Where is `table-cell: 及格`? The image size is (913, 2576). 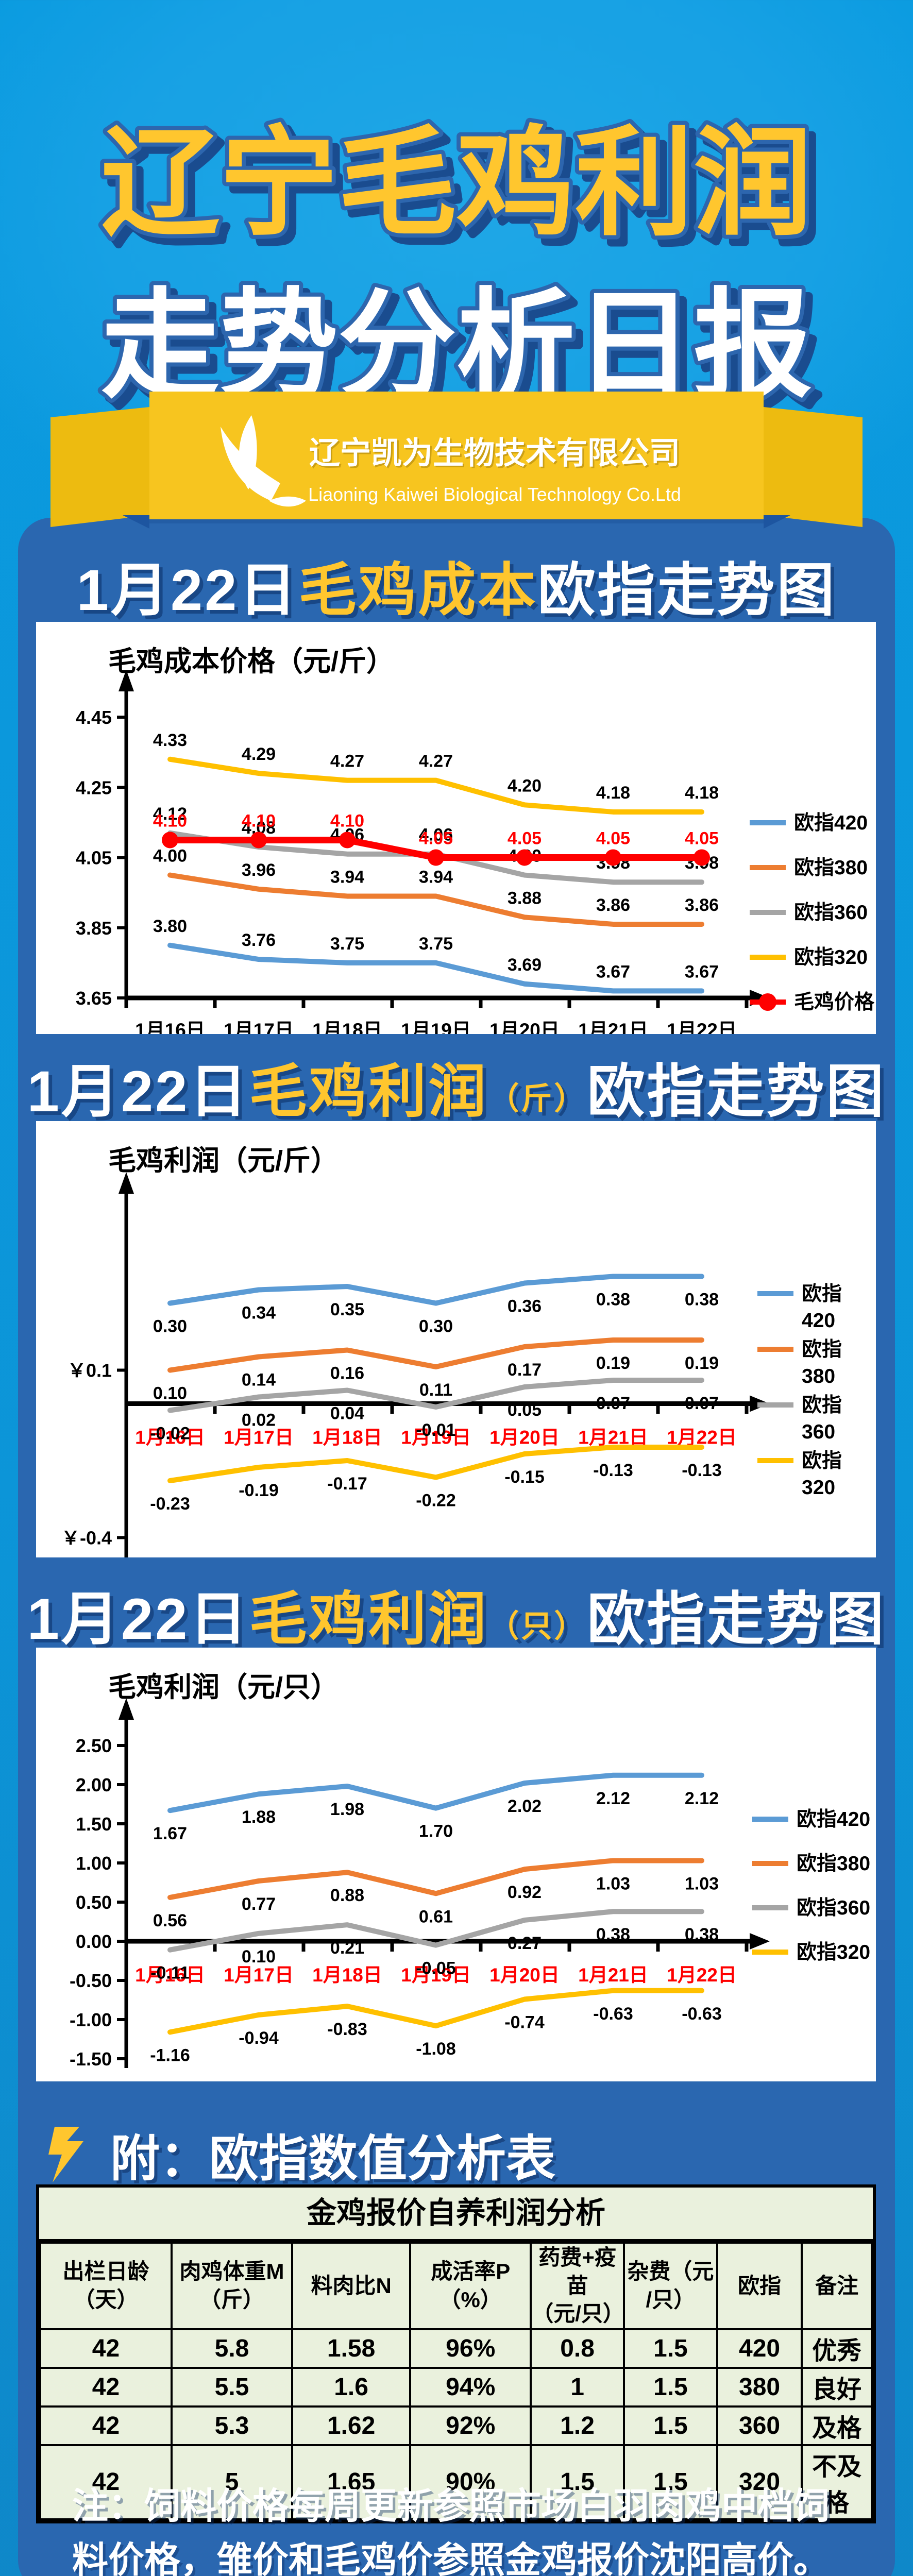
table-cell: 及格 is located at coordinates (837, 2425).